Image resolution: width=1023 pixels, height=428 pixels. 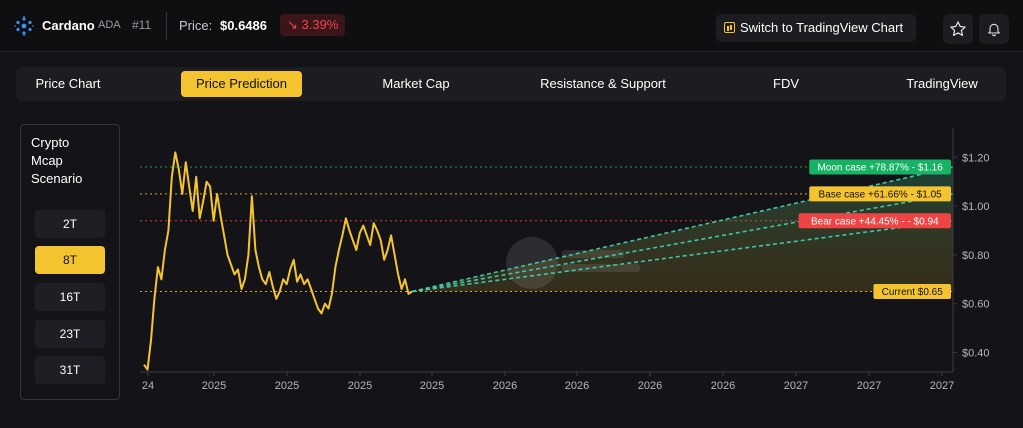 What do you see at coordinates (109, 25) in the screenshot?
I see `coin-symbol: ADA` at bounding box center [109, 25].